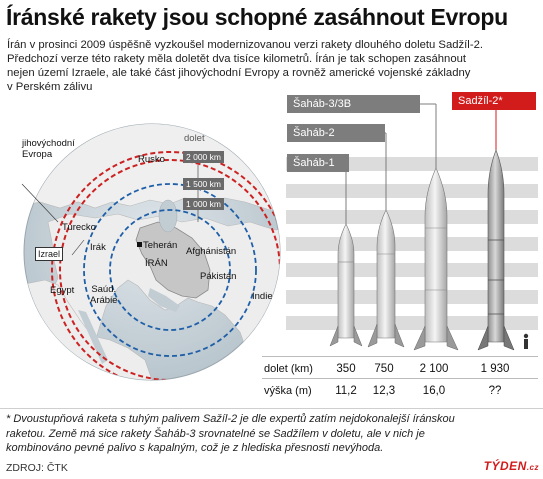 The height and width of the screenshot is (479, 543). I want to click on range-circle-1500km, so click(170, 270).